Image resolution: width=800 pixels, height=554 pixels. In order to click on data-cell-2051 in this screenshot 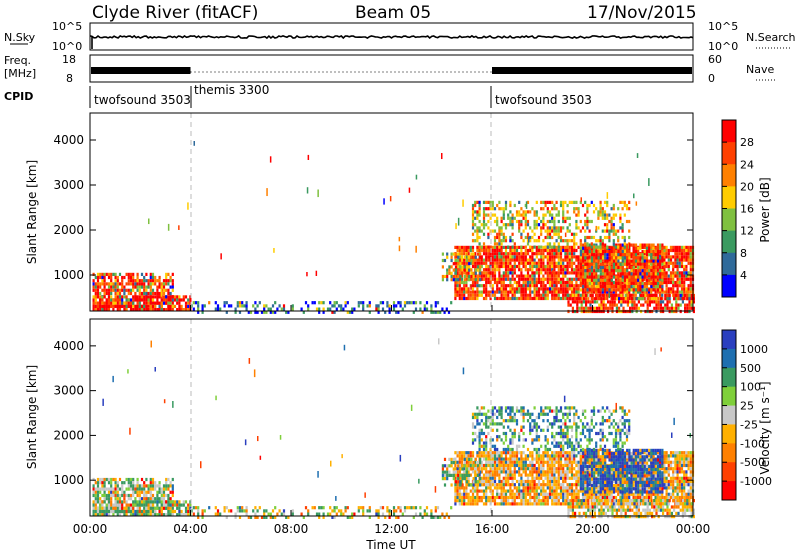, I will do `click(666, 279)`.